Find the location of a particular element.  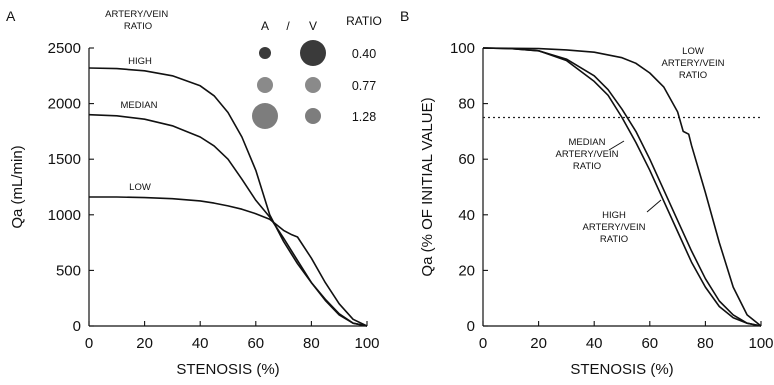

panel-b-y-label: Qa (% OF INITIAL VALUE) is located at coordinates (427, 186).